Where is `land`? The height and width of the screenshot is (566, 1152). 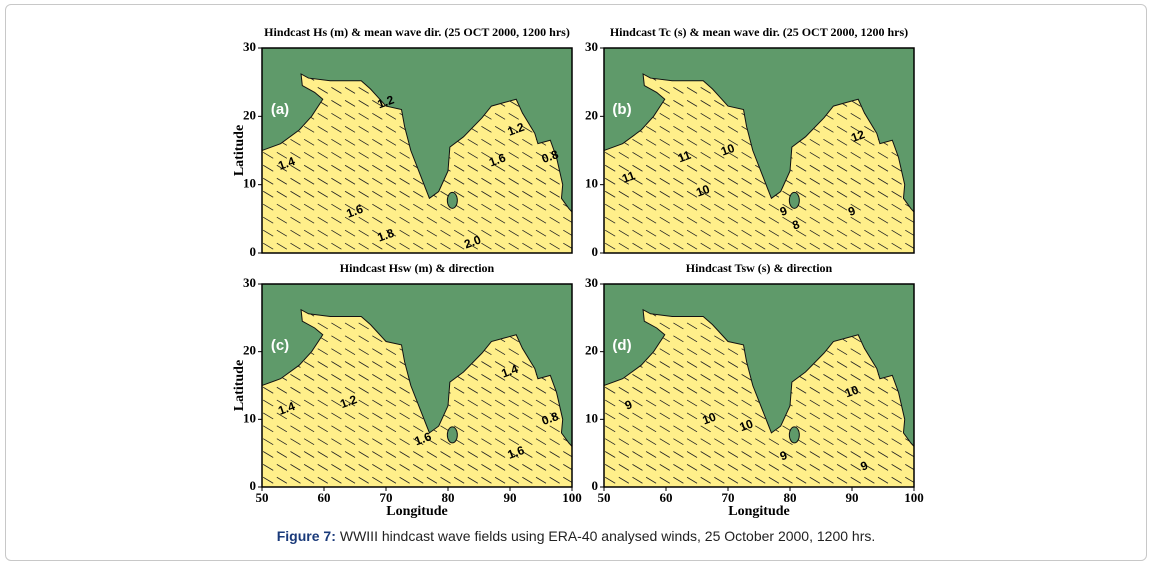
land is located at coordinates (759, 130).